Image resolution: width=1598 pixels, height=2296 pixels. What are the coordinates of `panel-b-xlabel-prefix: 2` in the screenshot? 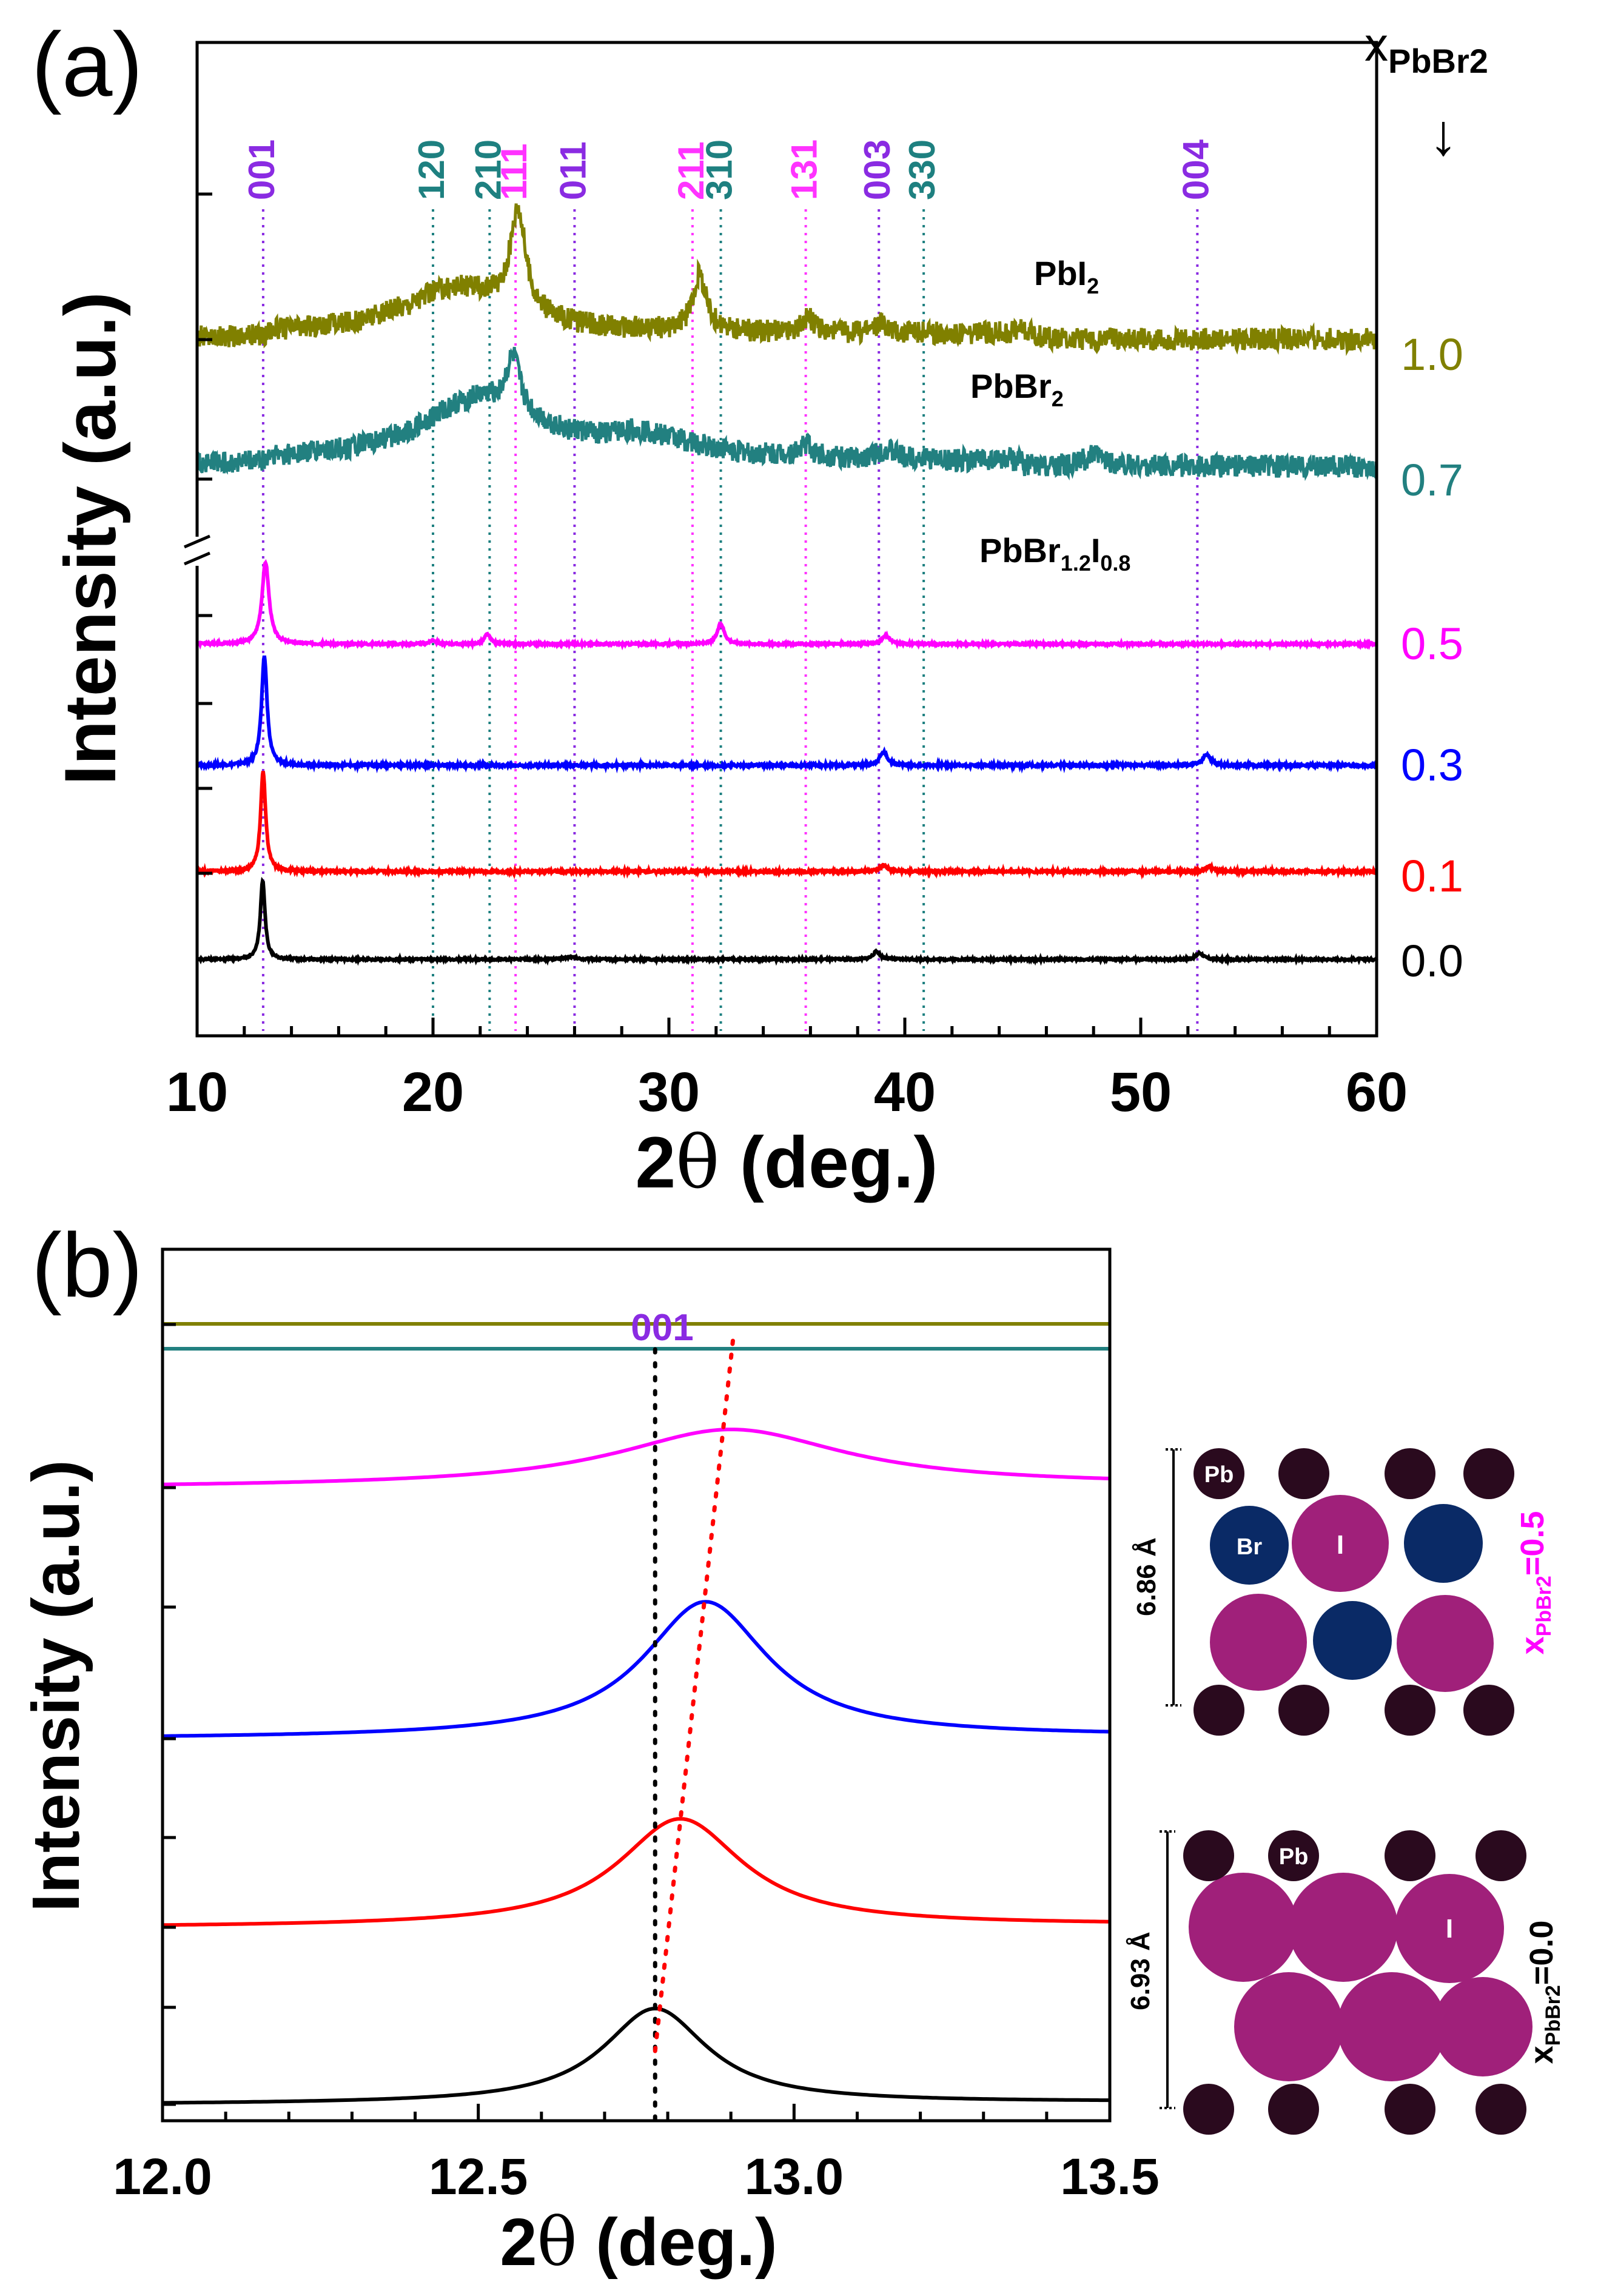 It's located at (518, 2242).